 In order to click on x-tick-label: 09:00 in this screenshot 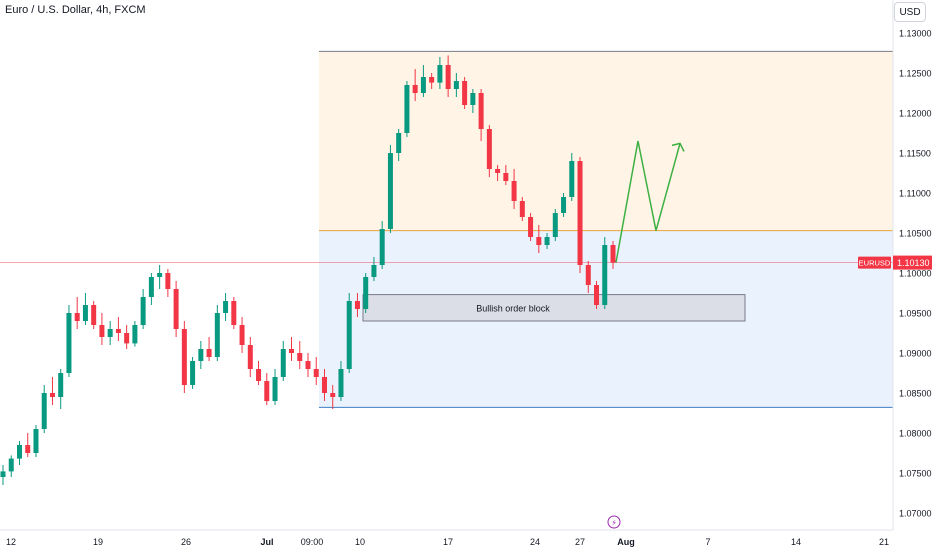, I will do `click(312, 542)`.